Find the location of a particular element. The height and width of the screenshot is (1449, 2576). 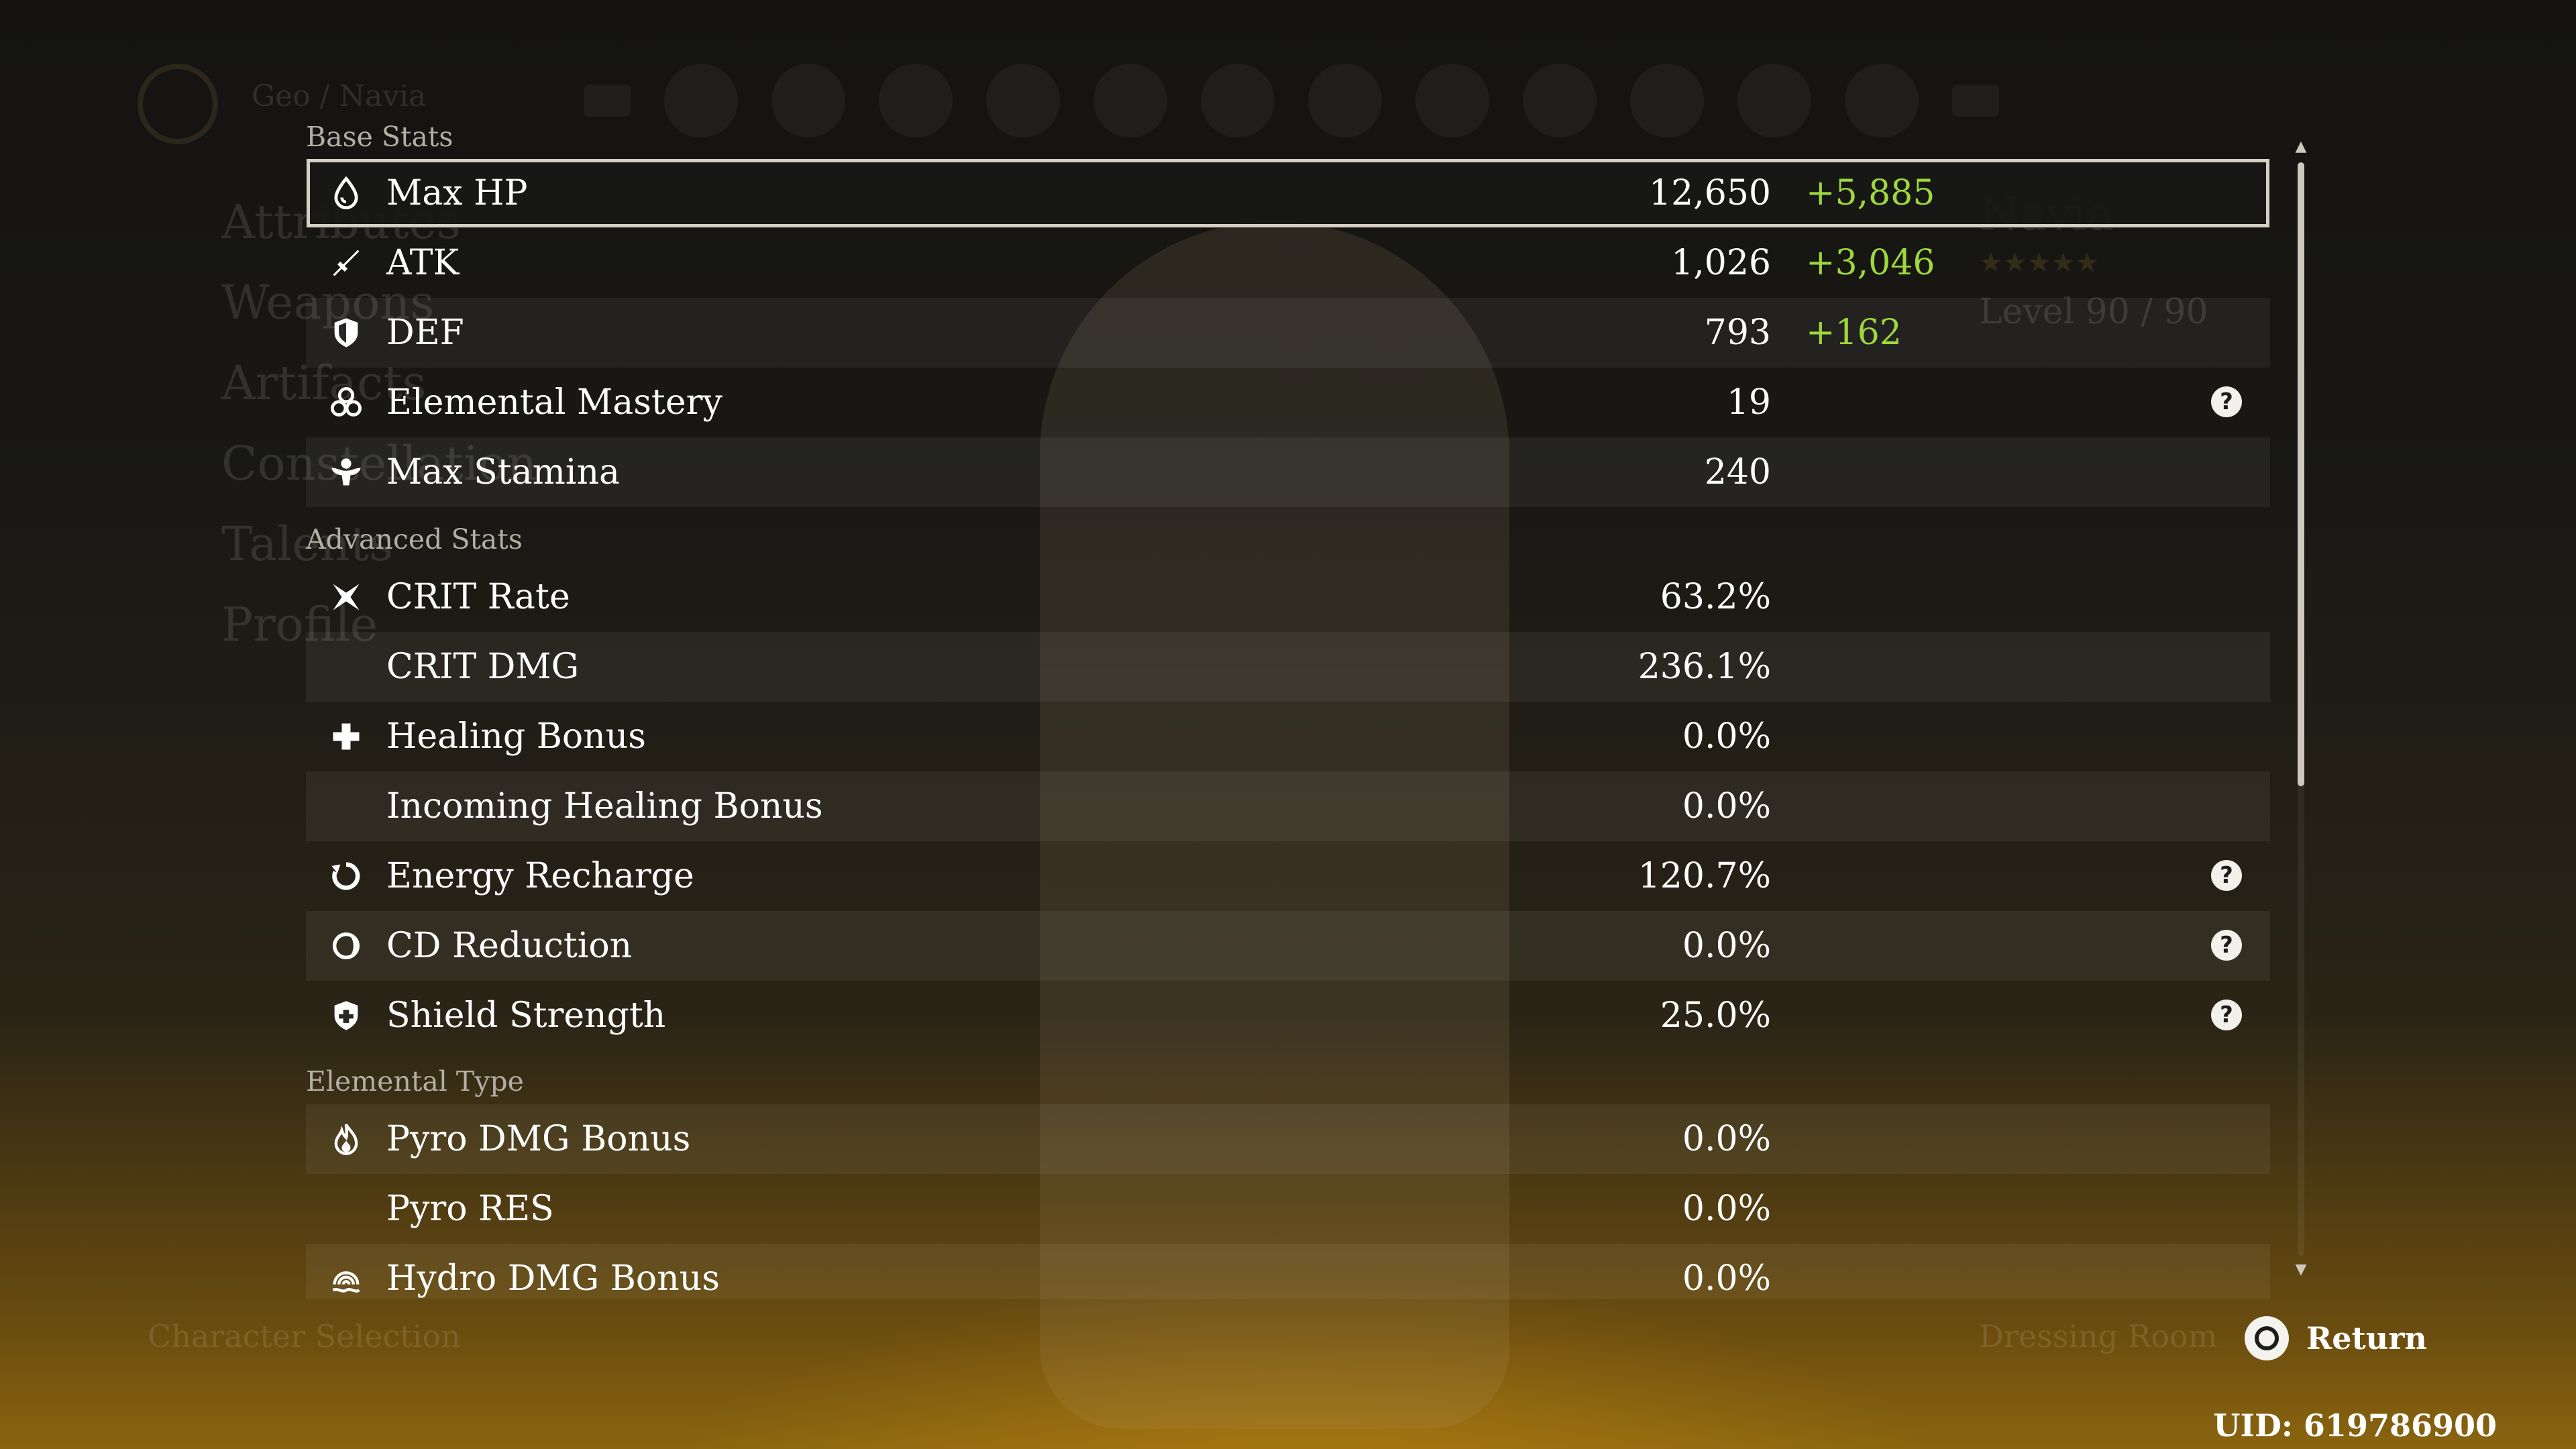

stat-row-healing-bonus: Healing Bonus 0.0% is located at coordinates (1288, 736).